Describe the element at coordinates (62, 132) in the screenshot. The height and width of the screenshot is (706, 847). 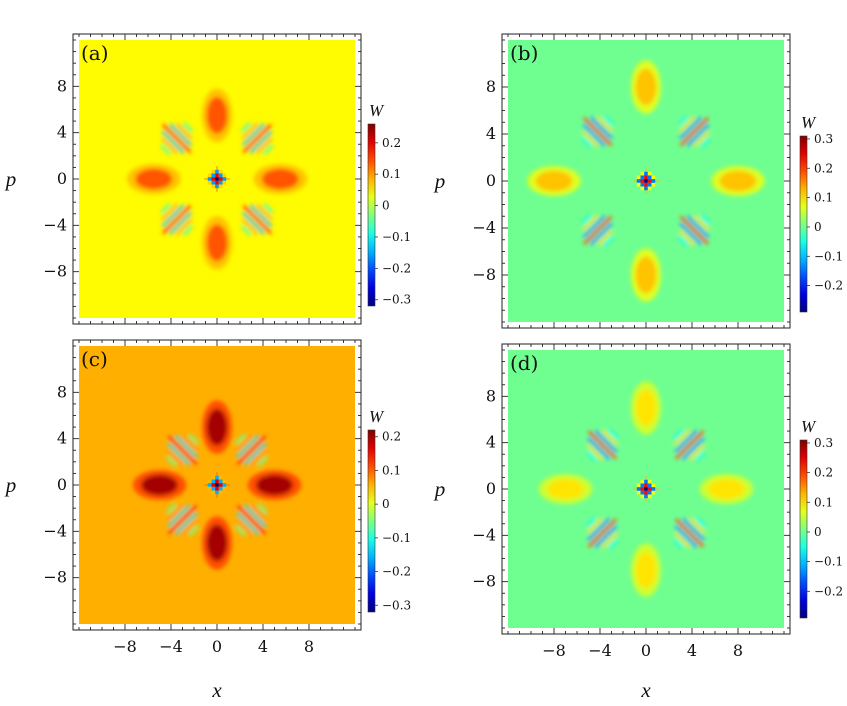
I see `y-tick-label: 4` at that location.